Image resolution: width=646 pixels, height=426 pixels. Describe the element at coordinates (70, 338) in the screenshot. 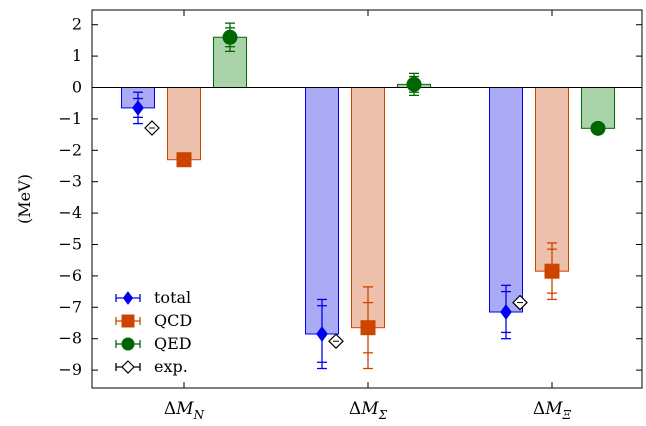

I see `y-tick-label: −8` at that location.